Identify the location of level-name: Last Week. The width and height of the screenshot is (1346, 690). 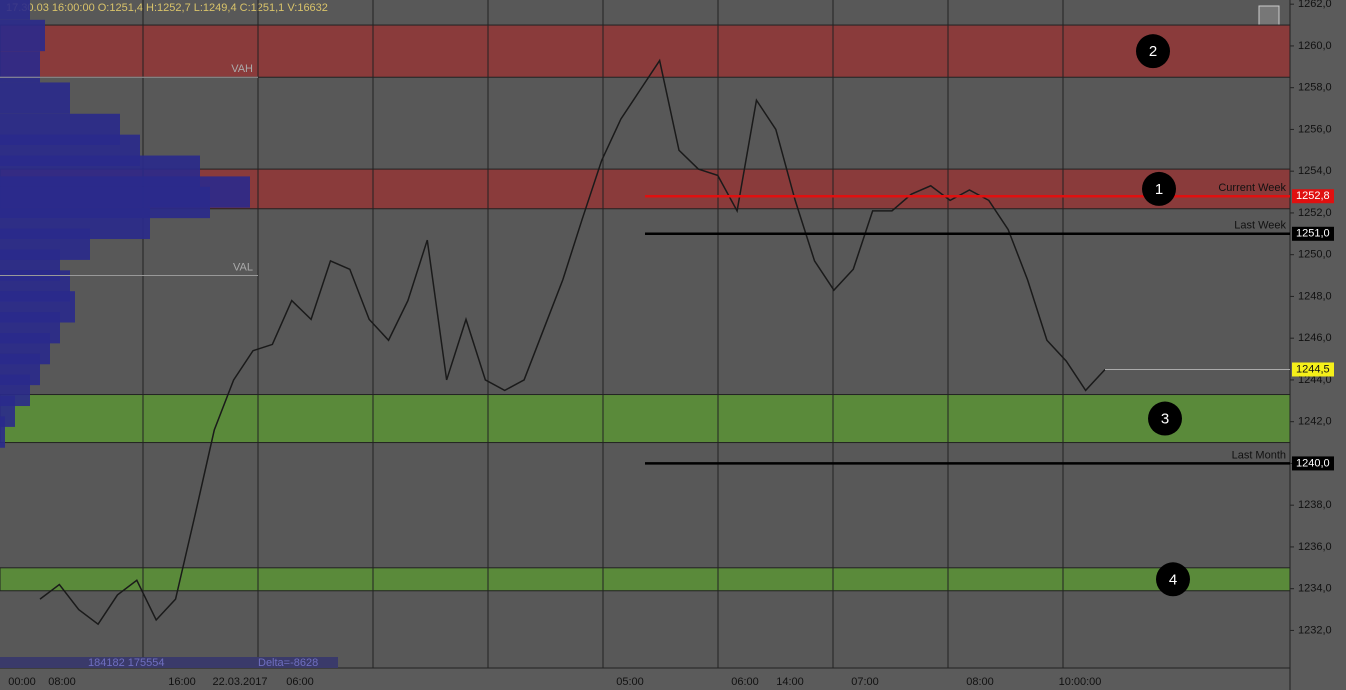
(1260, 226).